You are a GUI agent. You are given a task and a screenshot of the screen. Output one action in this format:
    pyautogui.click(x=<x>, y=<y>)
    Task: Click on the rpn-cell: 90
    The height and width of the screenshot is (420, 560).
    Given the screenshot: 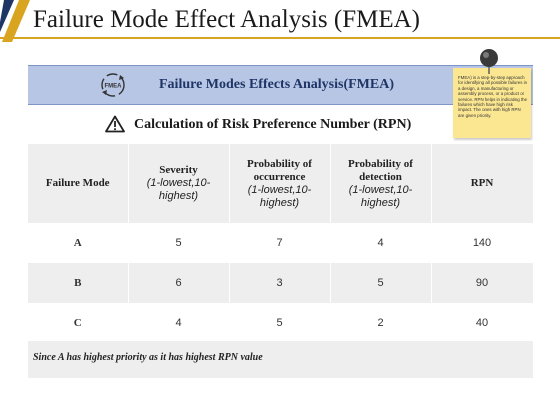 What is the action you would take?
    pyautogui.click(x=482, y=283)
    